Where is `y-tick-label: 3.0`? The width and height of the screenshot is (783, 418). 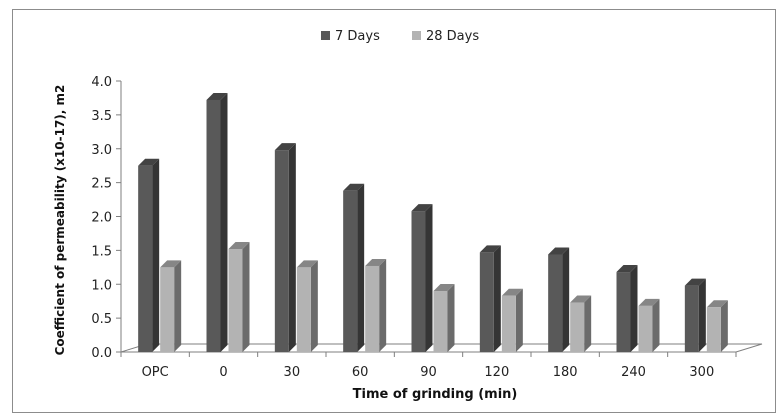
y-tick-label: 3.0 is located at coordinates (101, 150).